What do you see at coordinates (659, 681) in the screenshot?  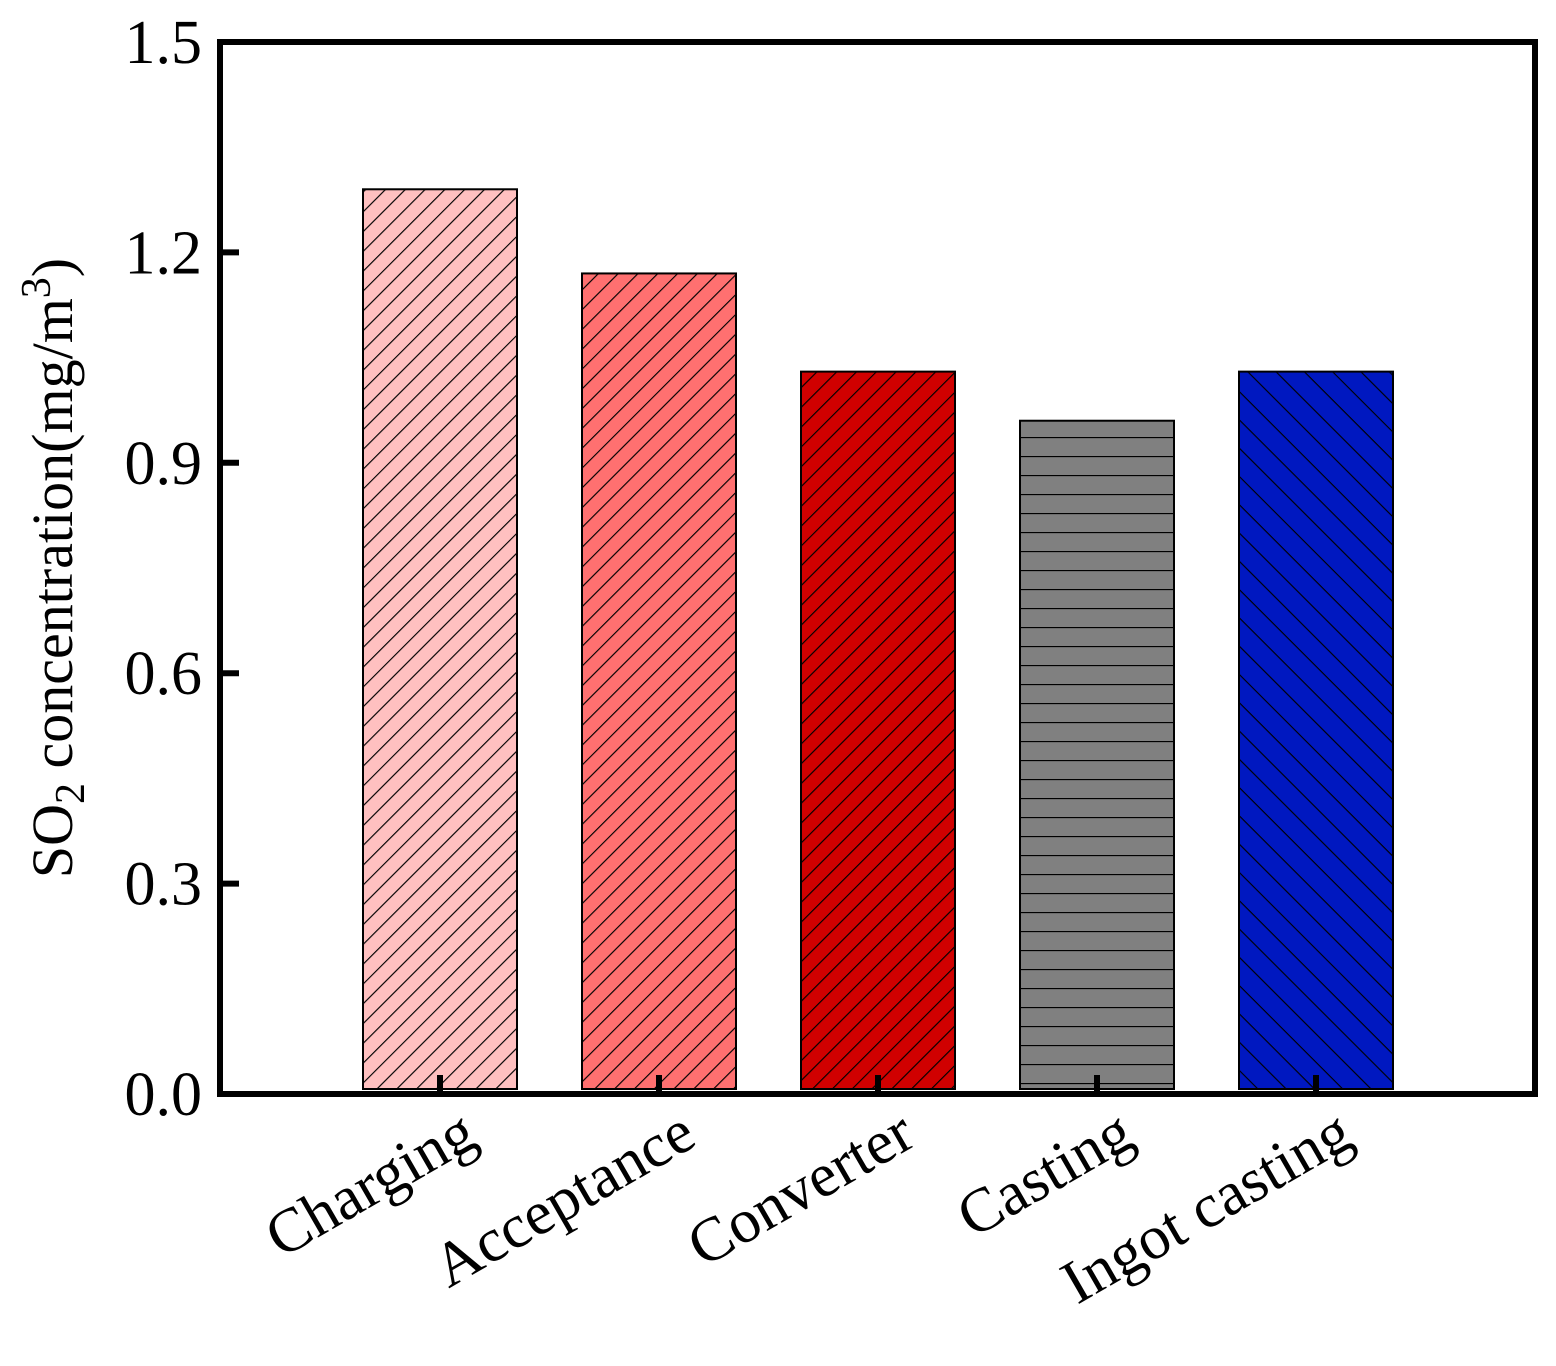 I see `bar-acceptance` at bounding box center [659, 681].